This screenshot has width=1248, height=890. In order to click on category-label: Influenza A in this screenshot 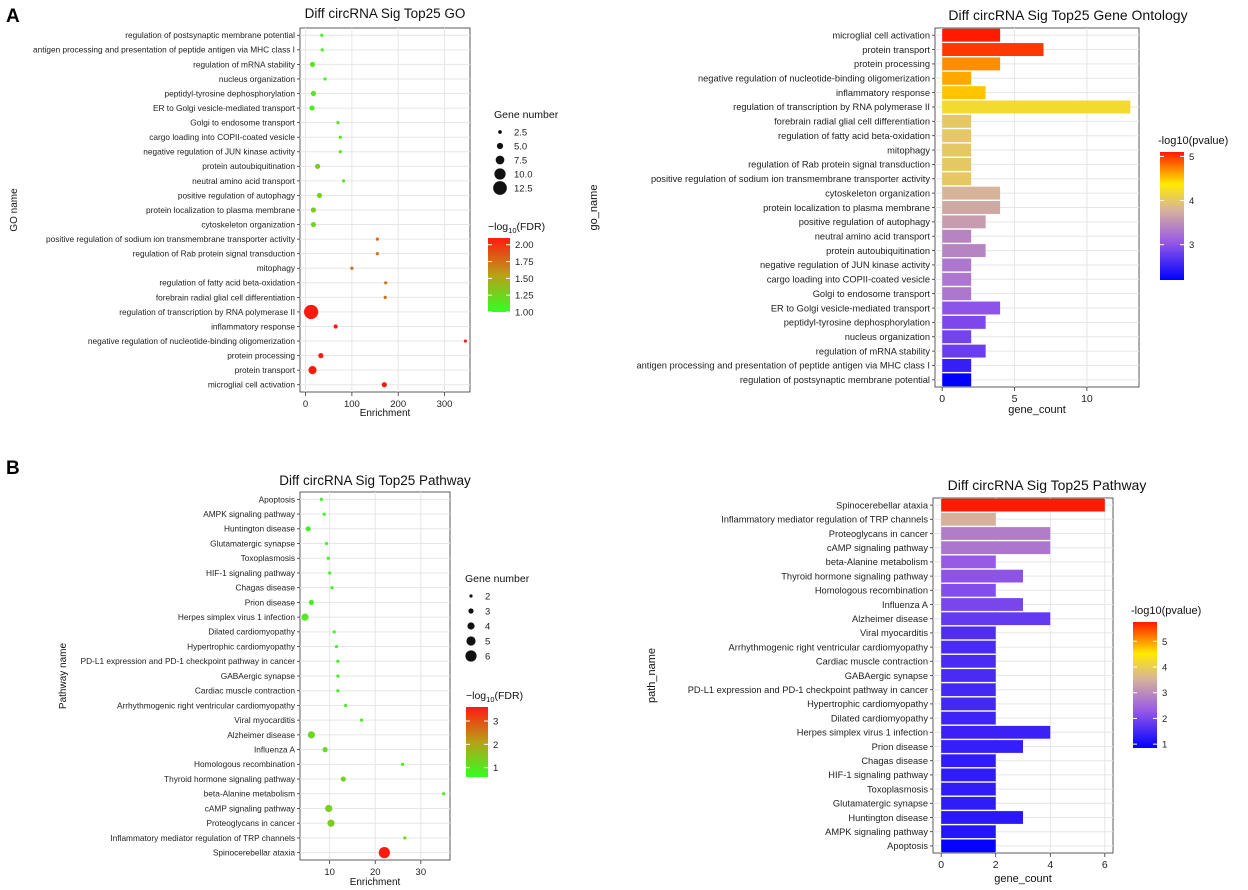, I will do `click(275, 750)`.